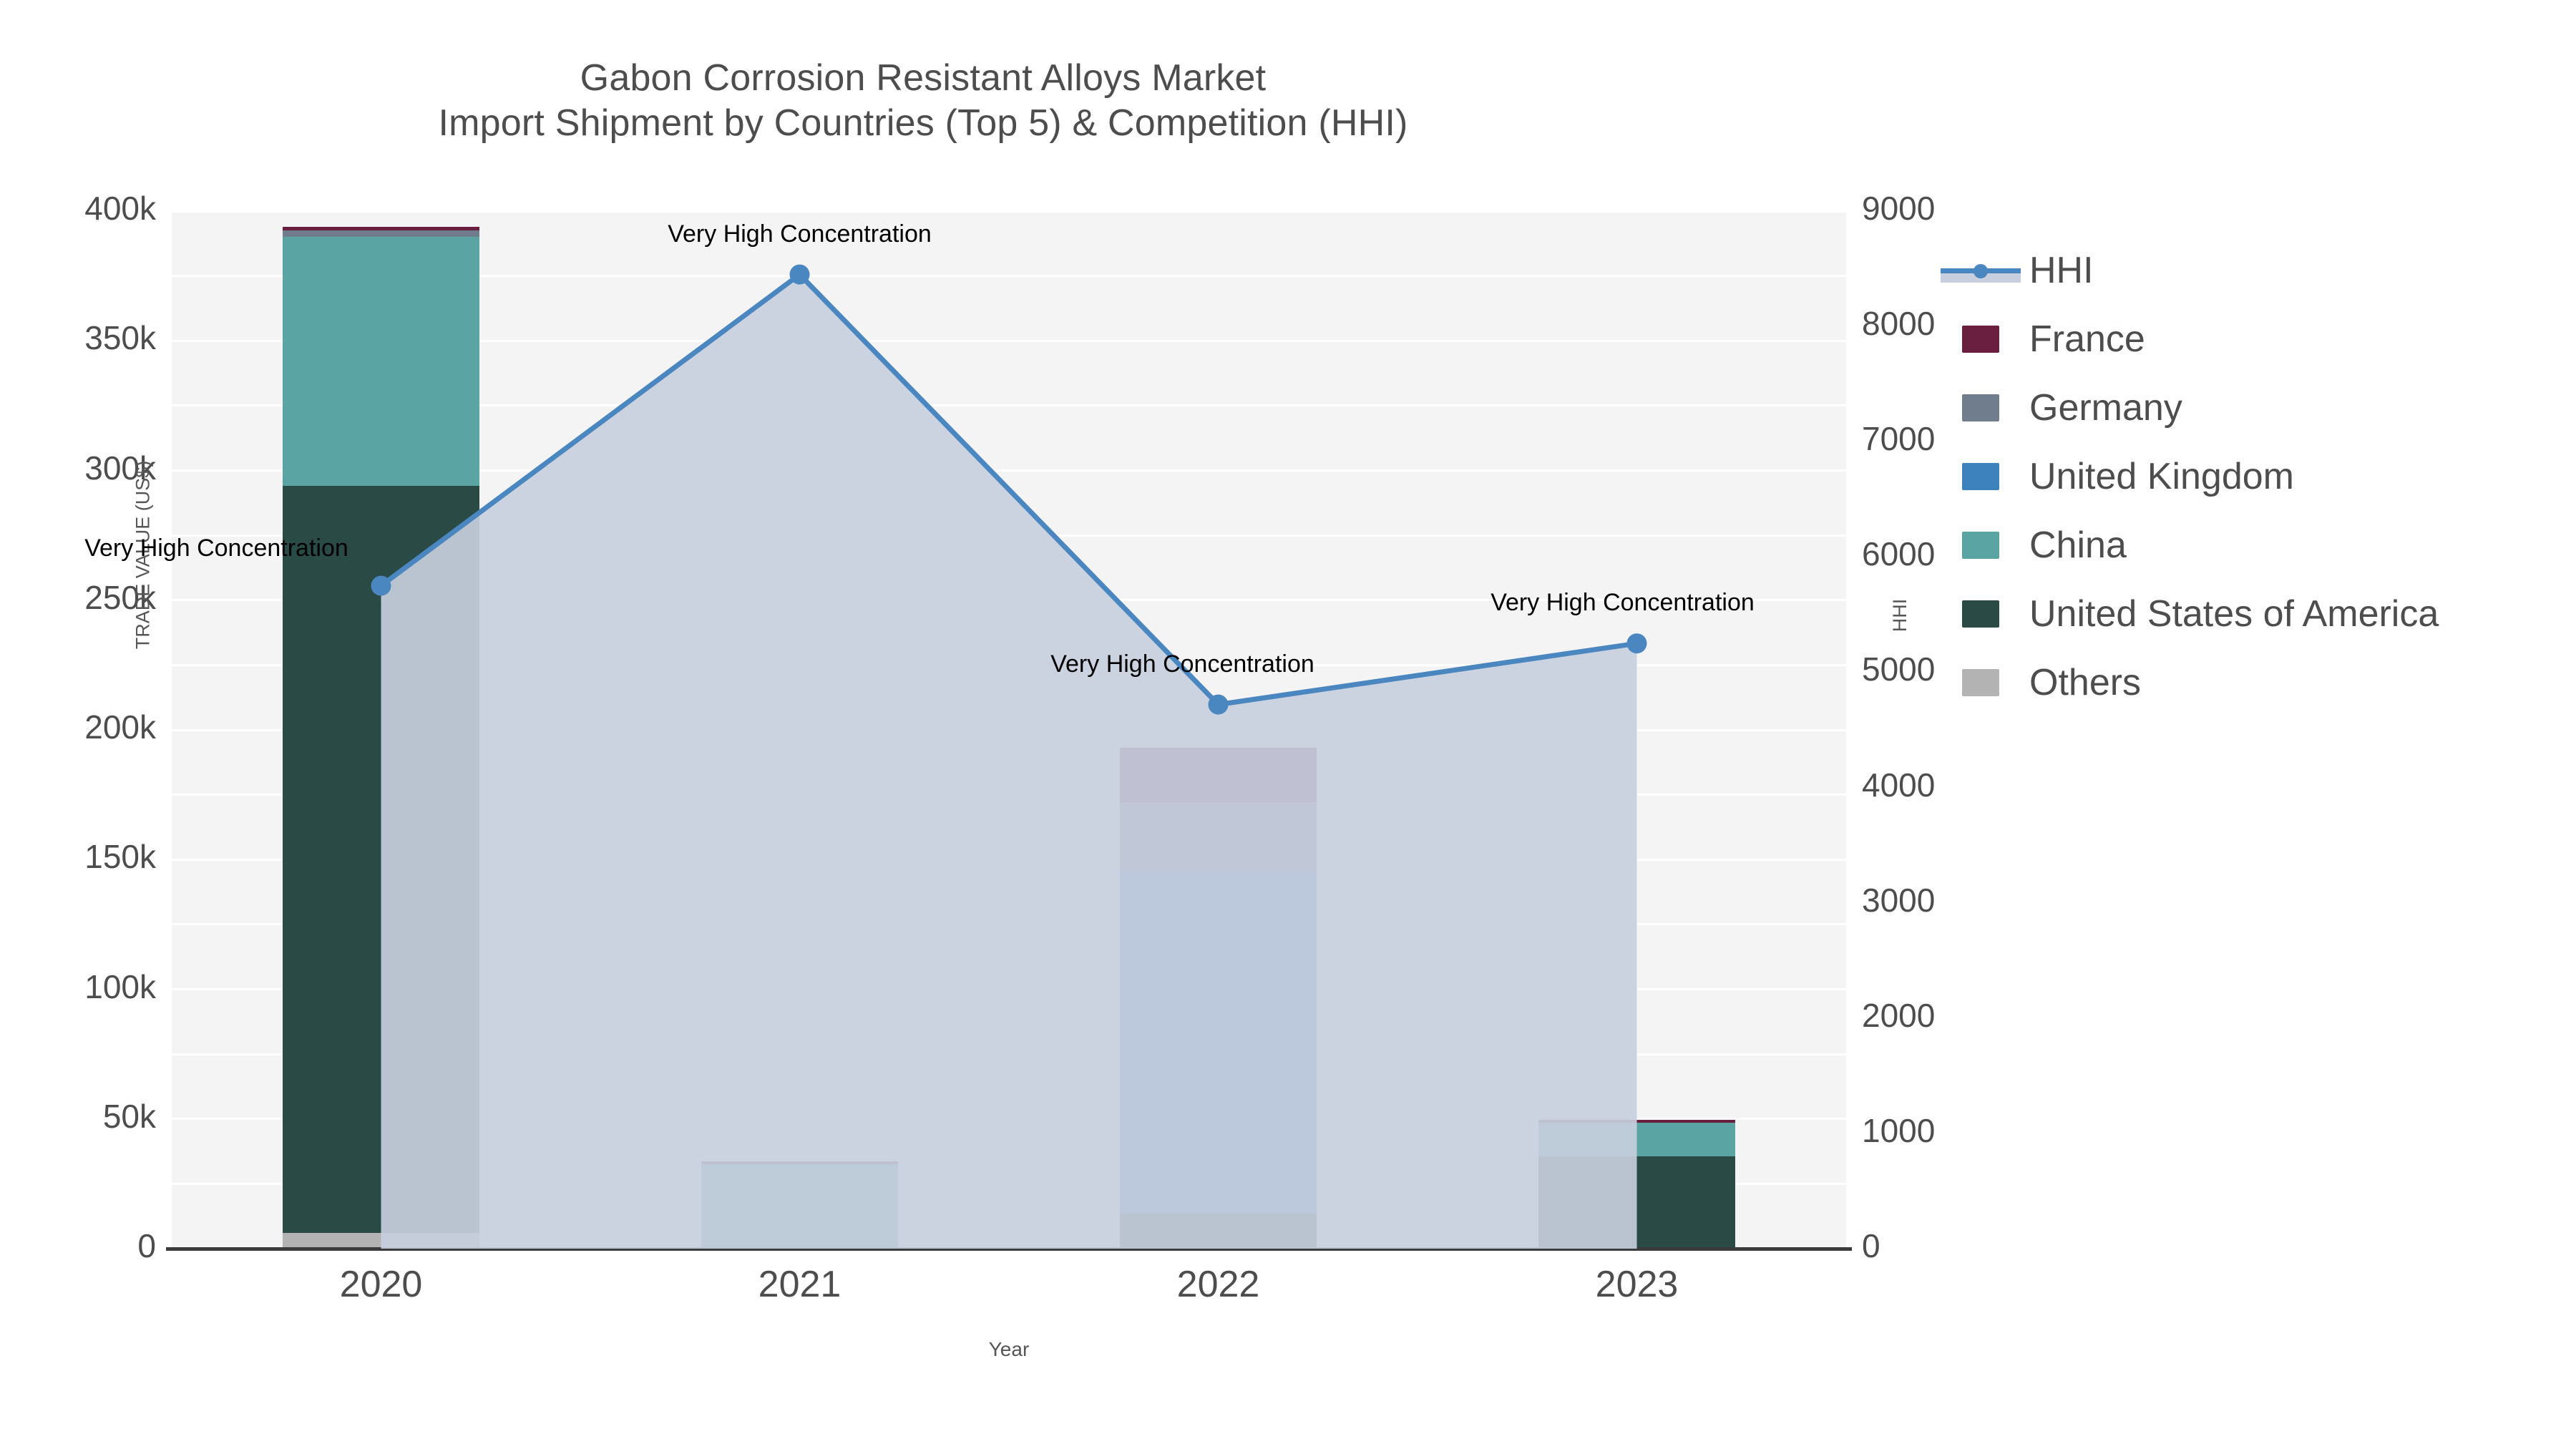 This screenshot has width=2576, height=1449. I want to click on y-axis-right-tick-label: 3000, so click(1899, 900).